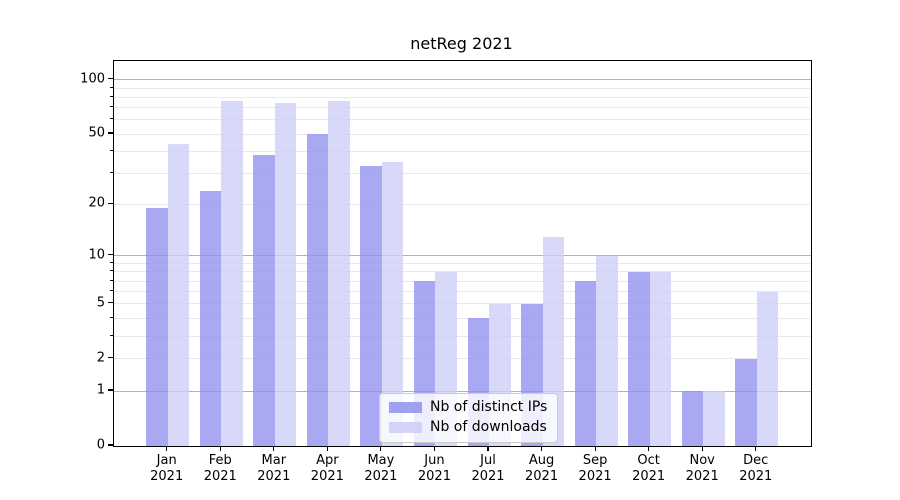 The height and width of the screenshot is (500, 900). I want to click on legend-swatch-distinct-ips-icon, so click(405, 407).